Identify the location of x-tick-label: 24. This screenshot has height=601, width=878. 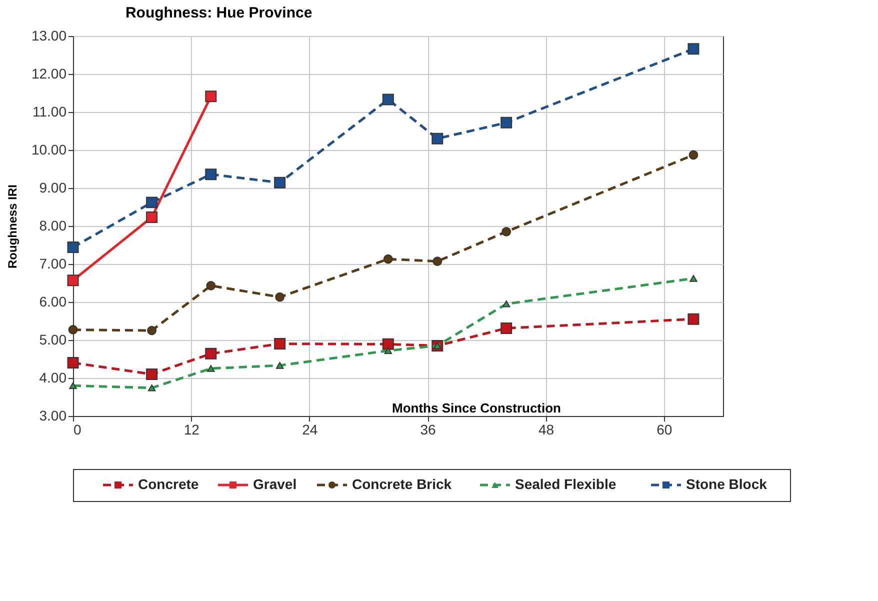
(310, 430).